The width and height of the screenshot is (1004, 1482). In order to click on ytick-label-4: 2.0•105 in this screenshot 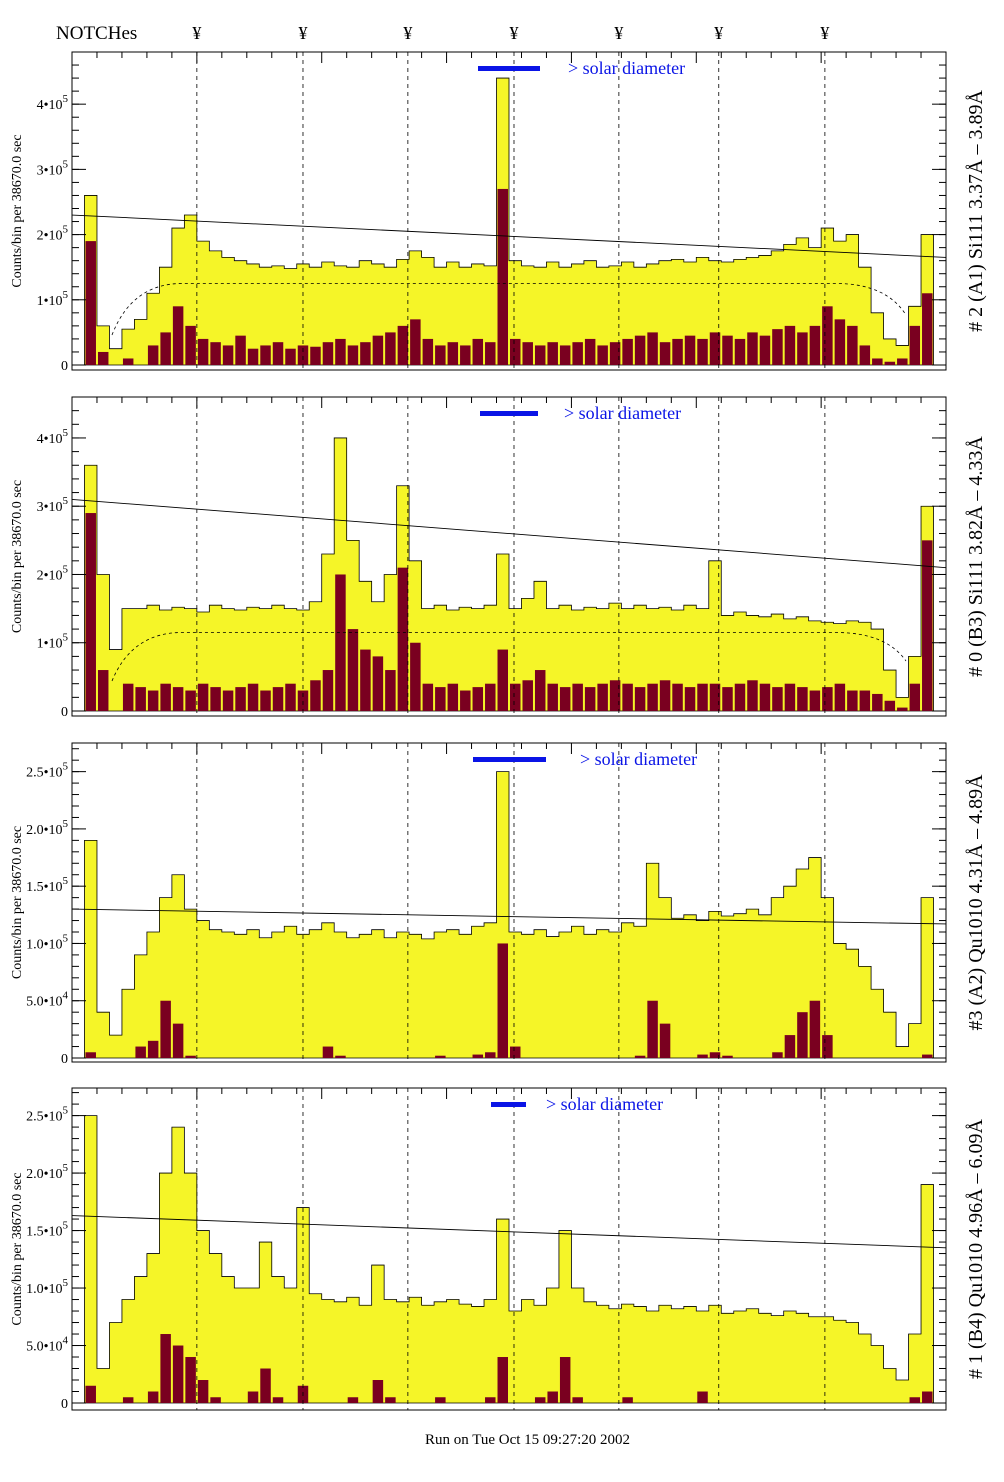, I will do `click(47, 828)`.